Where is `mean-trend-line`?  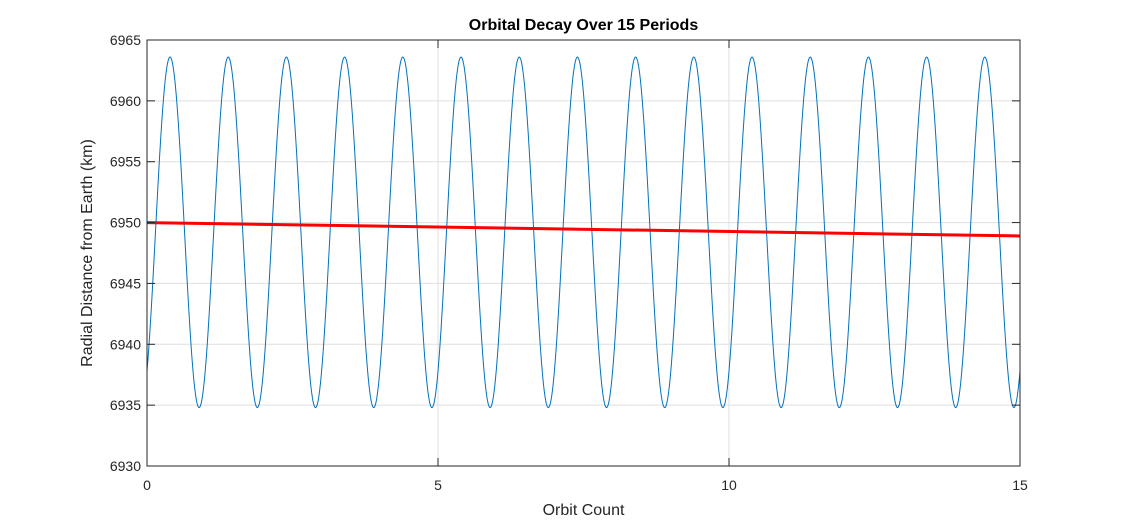 mean-trend-line is located at coordinates (583, 229).